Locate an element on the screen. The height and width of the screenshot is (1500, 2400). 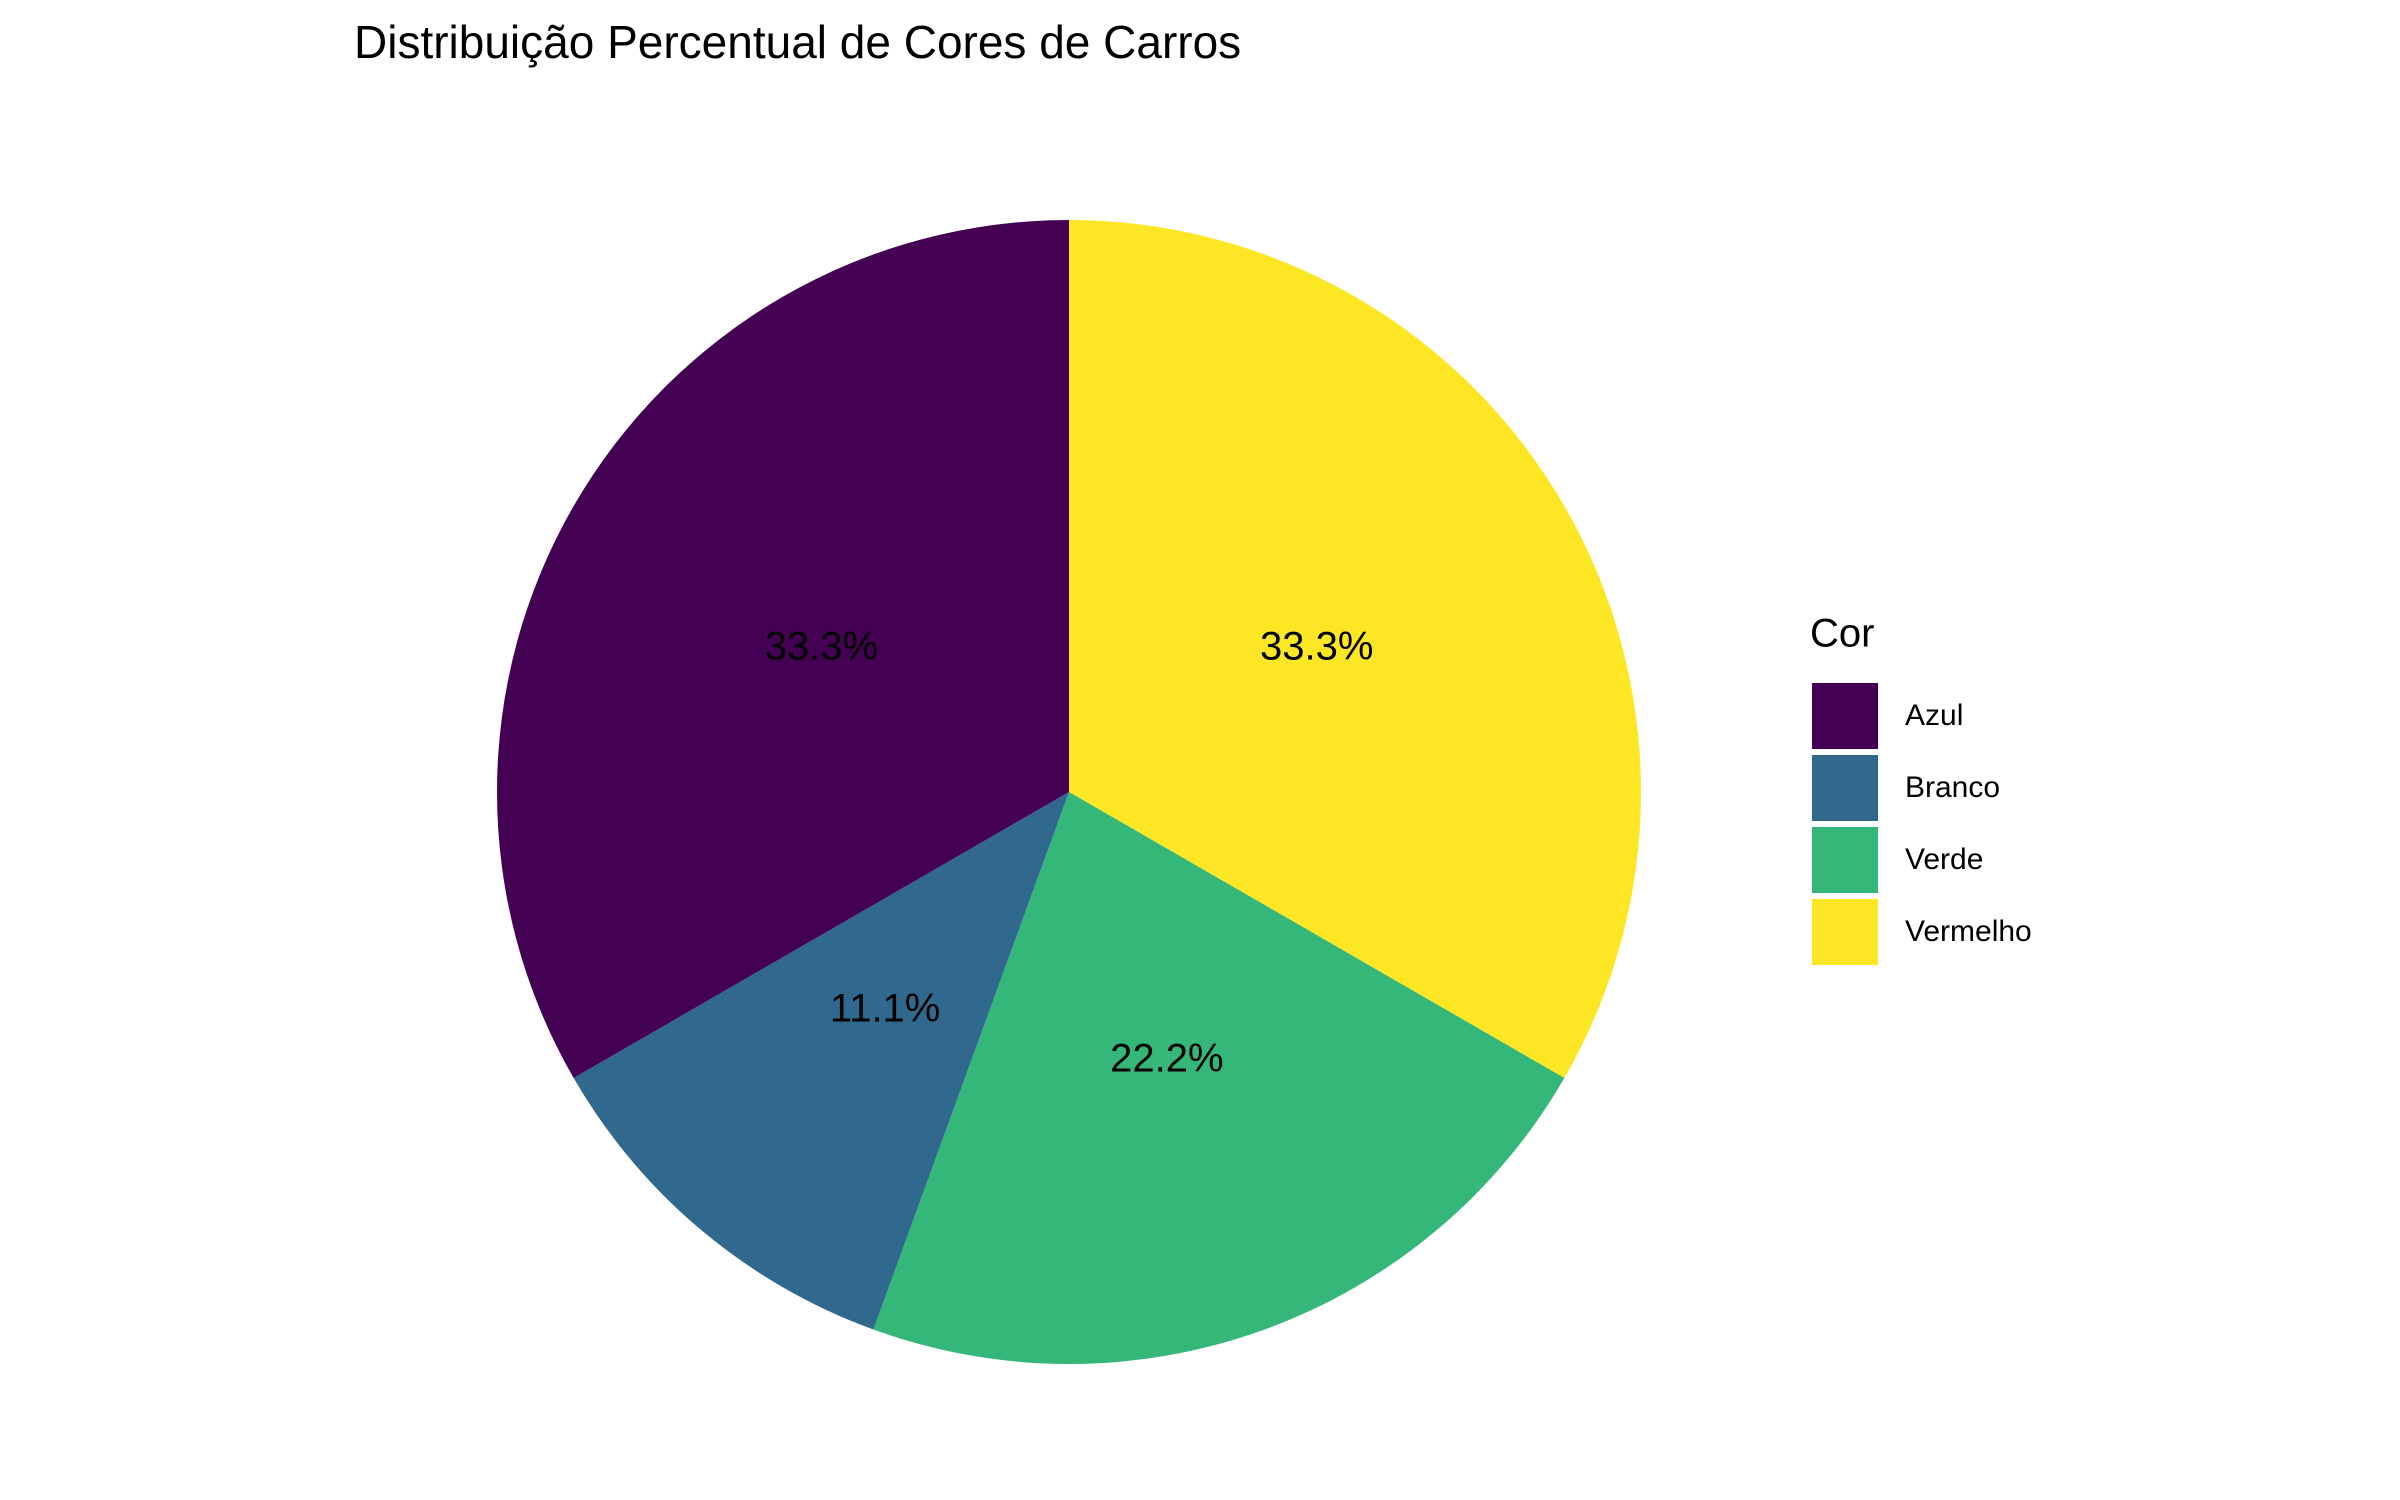
legend-label: Branco is located at coordinates (1952, 787).